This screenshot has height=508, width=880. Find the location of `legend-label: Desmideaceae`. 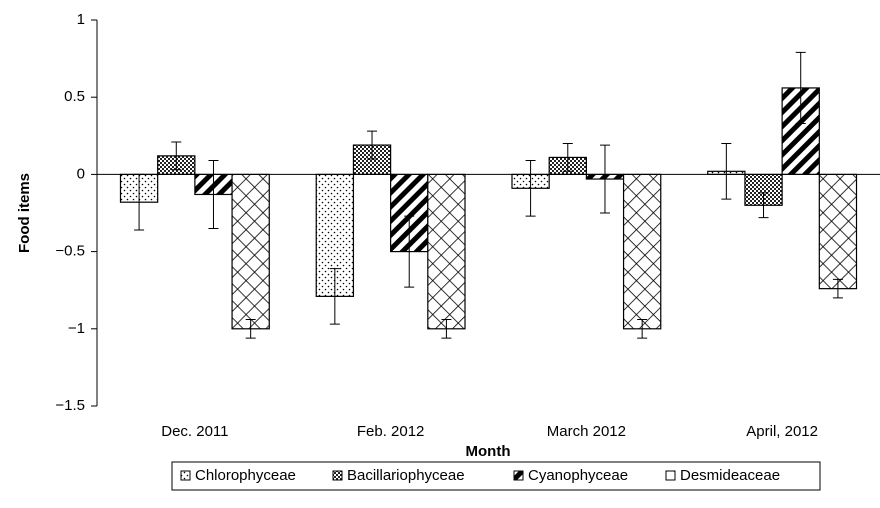

legend-label: Desmideaceae is located at coordinates (730, 475).